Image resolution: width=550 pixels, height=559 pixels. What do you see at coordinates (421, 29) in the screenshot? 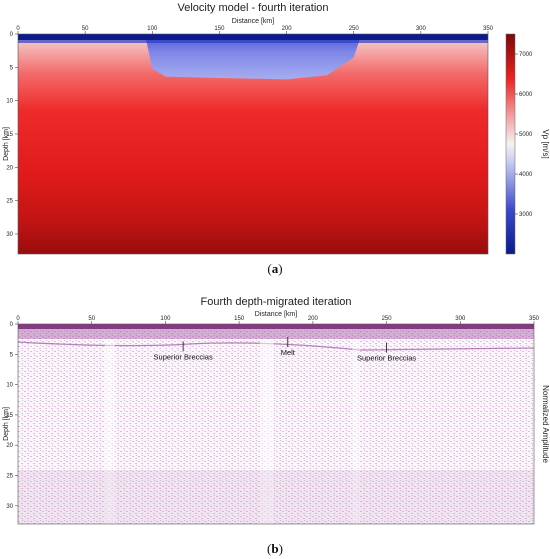
I see `panel-a-x-tick-label: 300` at bounding box center [421, 29].